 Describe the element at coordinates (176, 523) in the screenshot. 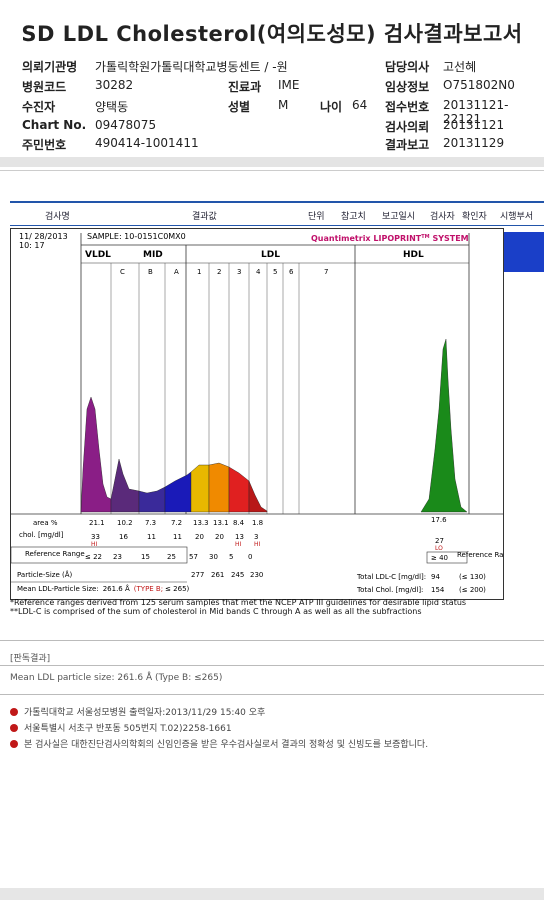

I see `area-value: 7.2` at that location.